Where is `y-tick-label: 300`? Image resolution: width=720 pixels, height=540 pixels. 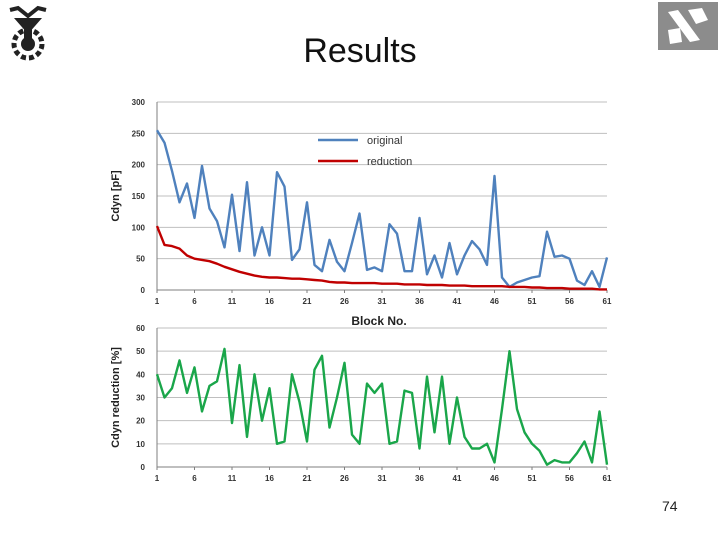 y-tick-label: 300 is located at coordinates (139, 102).